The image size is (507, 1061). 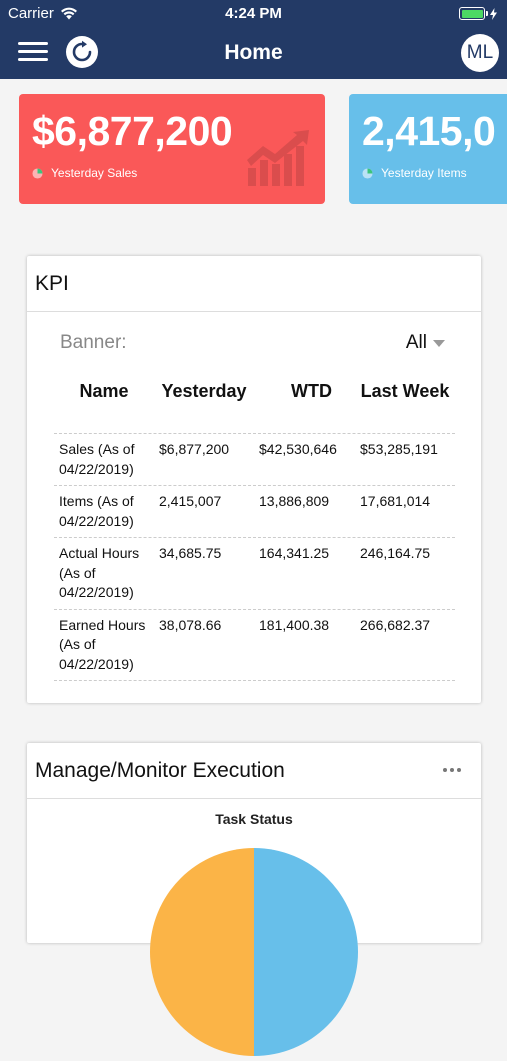 What do you see at coordinates (478, 13) in the screenshot?
I see `battery-icon` at bounding box center [478, 13].